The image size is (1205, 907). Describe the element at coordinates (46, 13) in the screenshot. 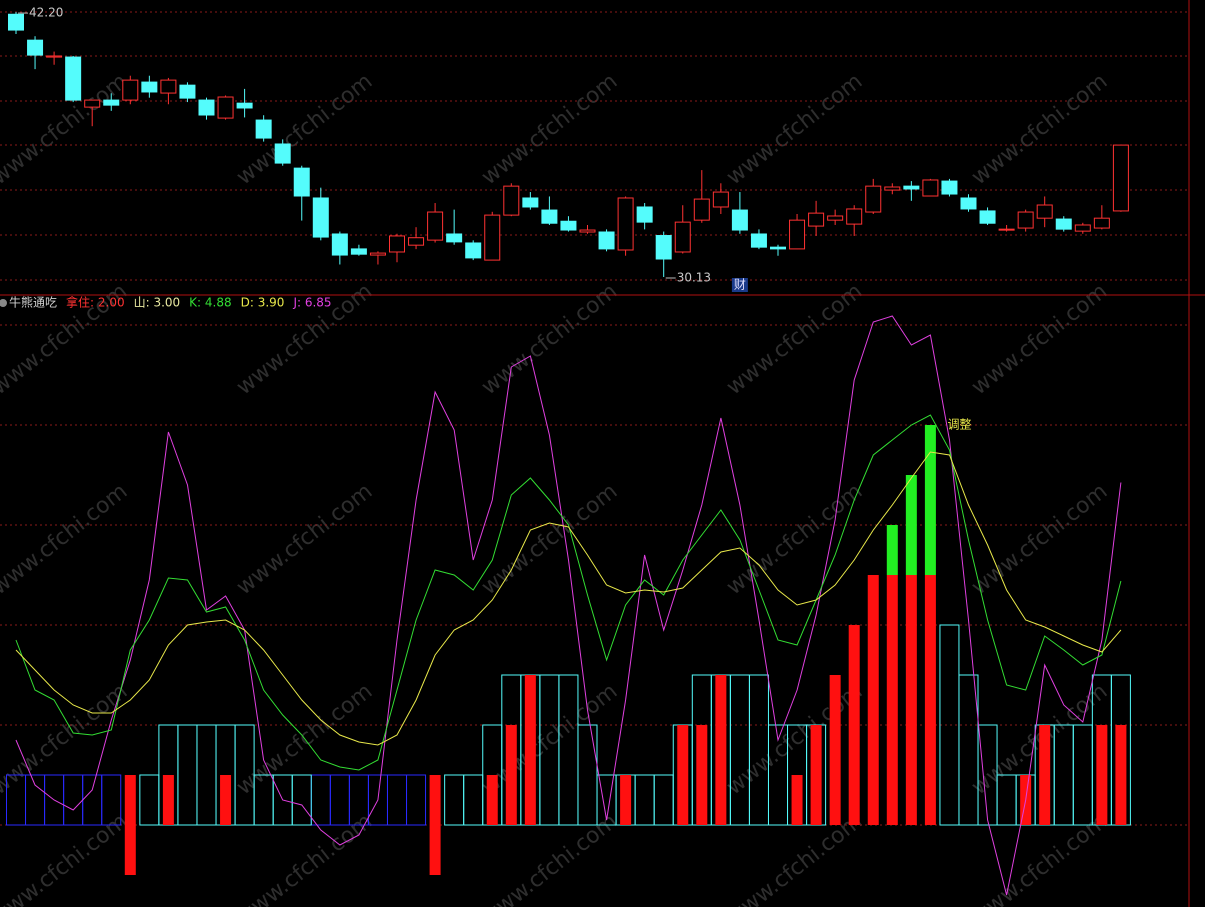

I see `annotation-label: 42.20` at that location.